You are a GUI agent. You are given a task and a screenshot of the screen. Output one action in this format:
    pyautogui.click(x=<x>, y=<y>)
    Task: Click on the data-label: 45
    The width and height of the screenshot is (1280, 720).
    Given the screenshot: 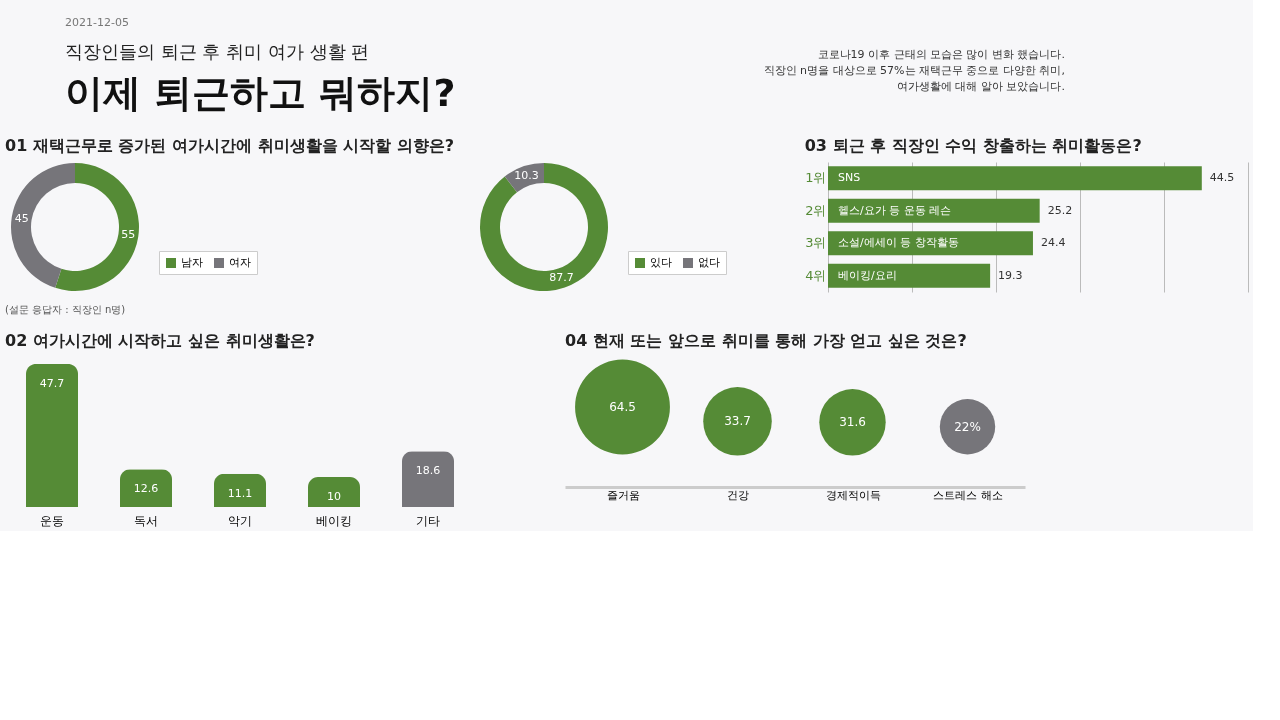 What is the action you would take?
    pyautogui.click(x=21, y=218)
    